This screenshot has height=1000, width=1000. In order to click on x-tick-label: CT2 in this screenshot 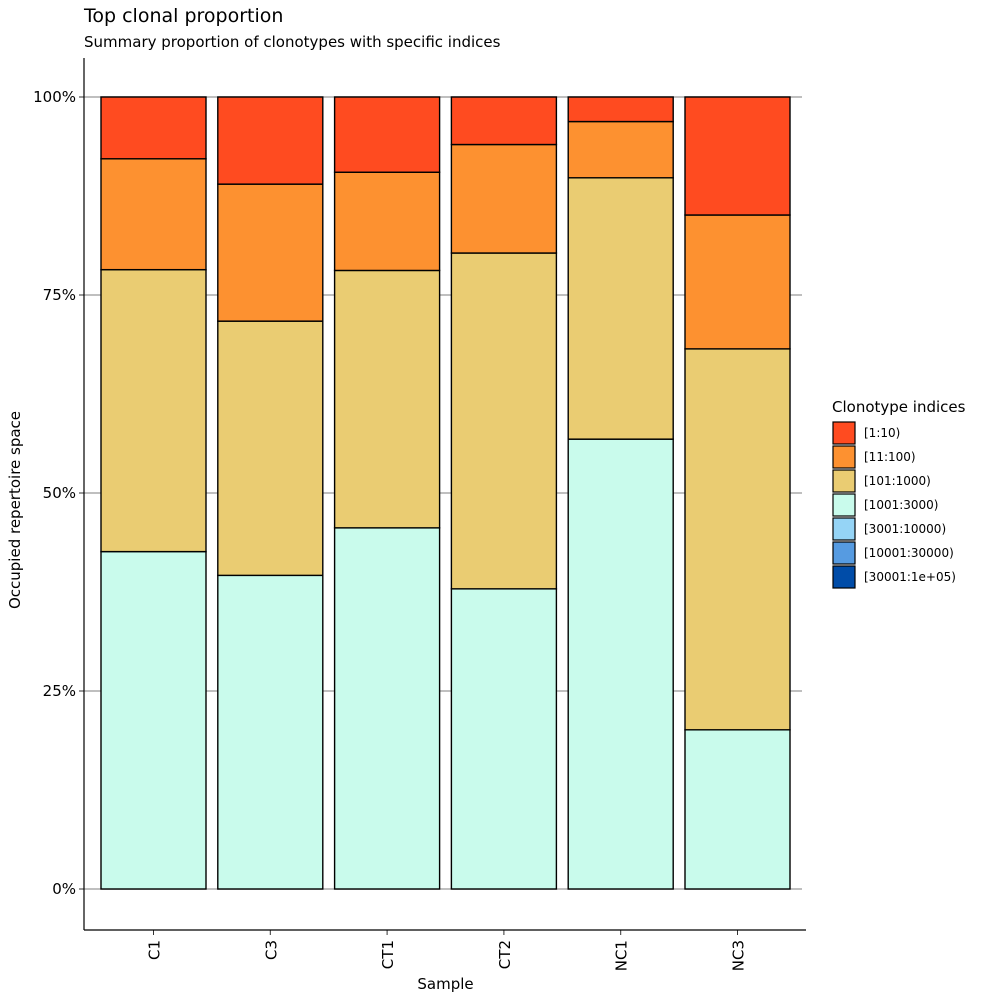, I will do `click(505, 954)`.